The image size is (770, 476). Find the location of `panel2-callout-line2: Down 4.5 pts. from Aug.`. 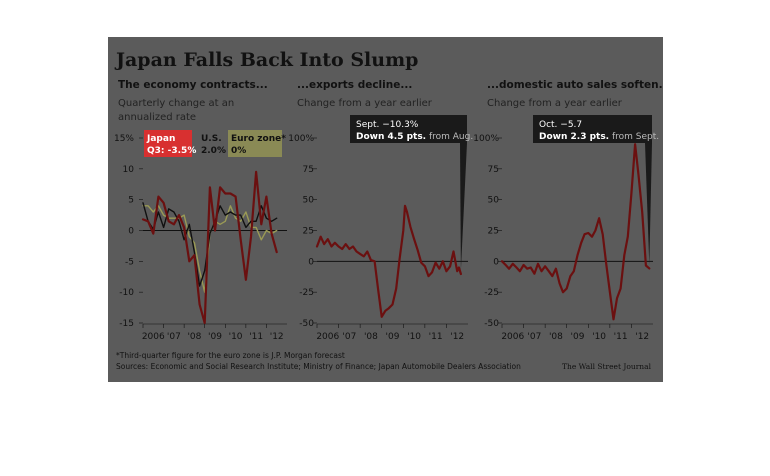

panel2-callout-line2: Down 4.5 pts. from Aug. is located at coordinates (414, 137).